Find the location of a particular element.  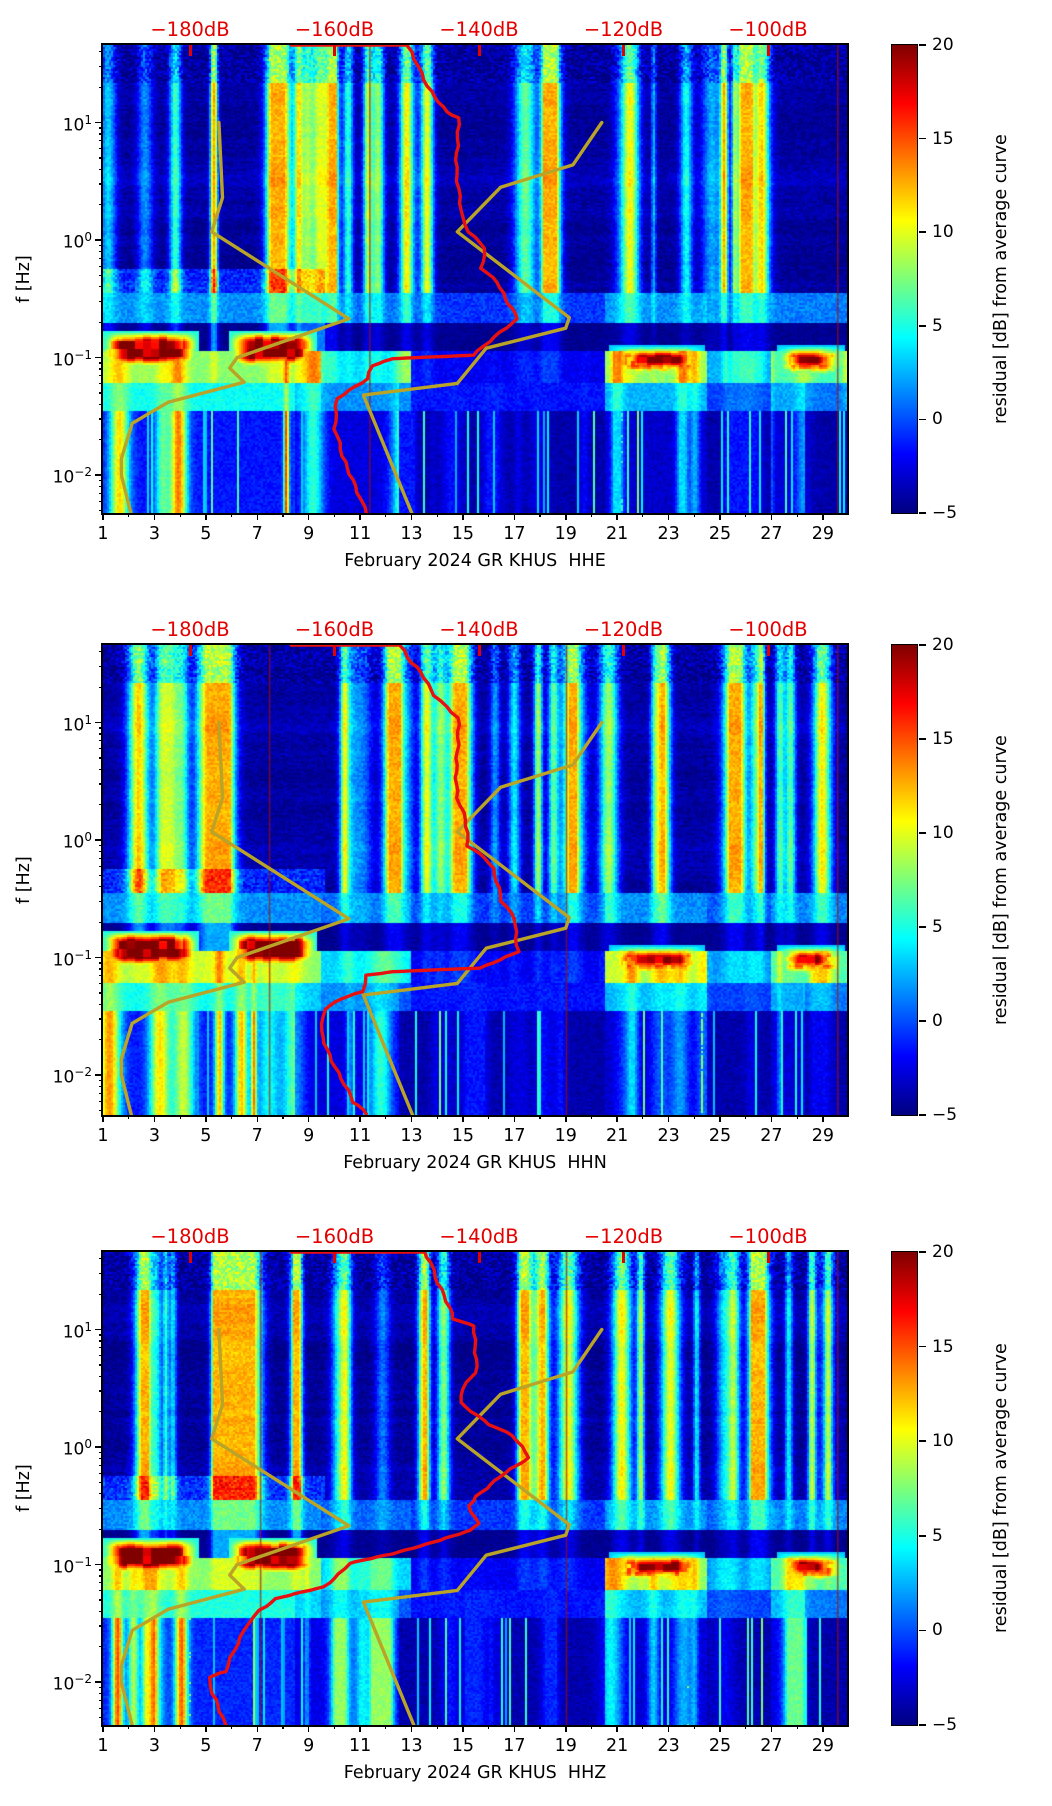

x-tick-label: 9 is located at coordinates (309, 1136).